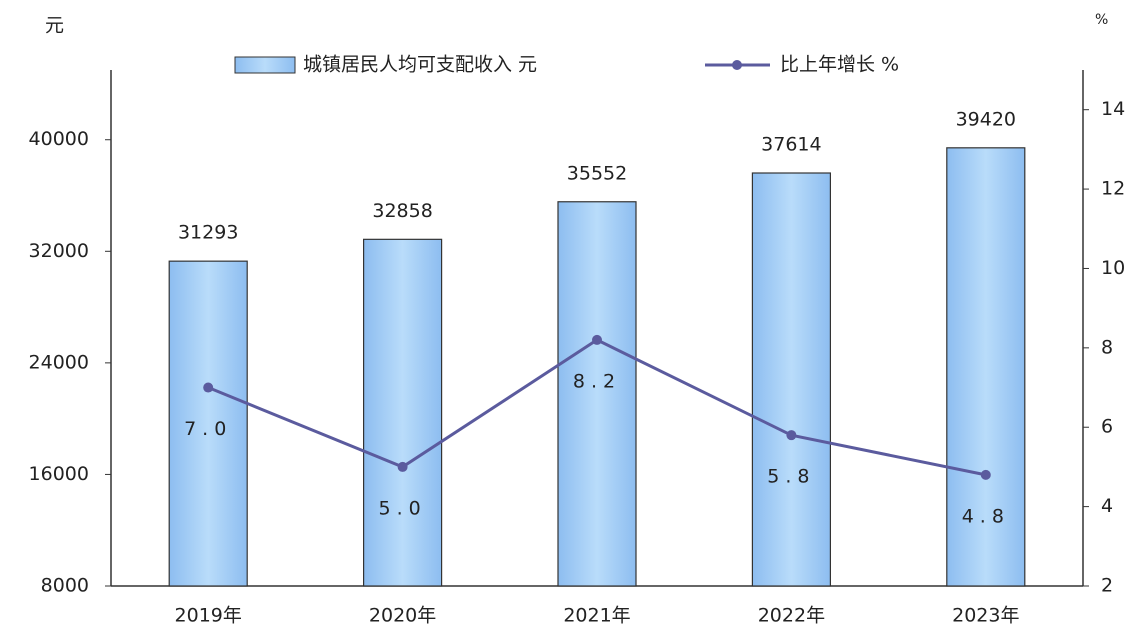 This screenshot has width=1135, height=640. Describe the element at coordinates (791, 616) in the screenshot. I see `x-tick-label: 2022年` at that location.